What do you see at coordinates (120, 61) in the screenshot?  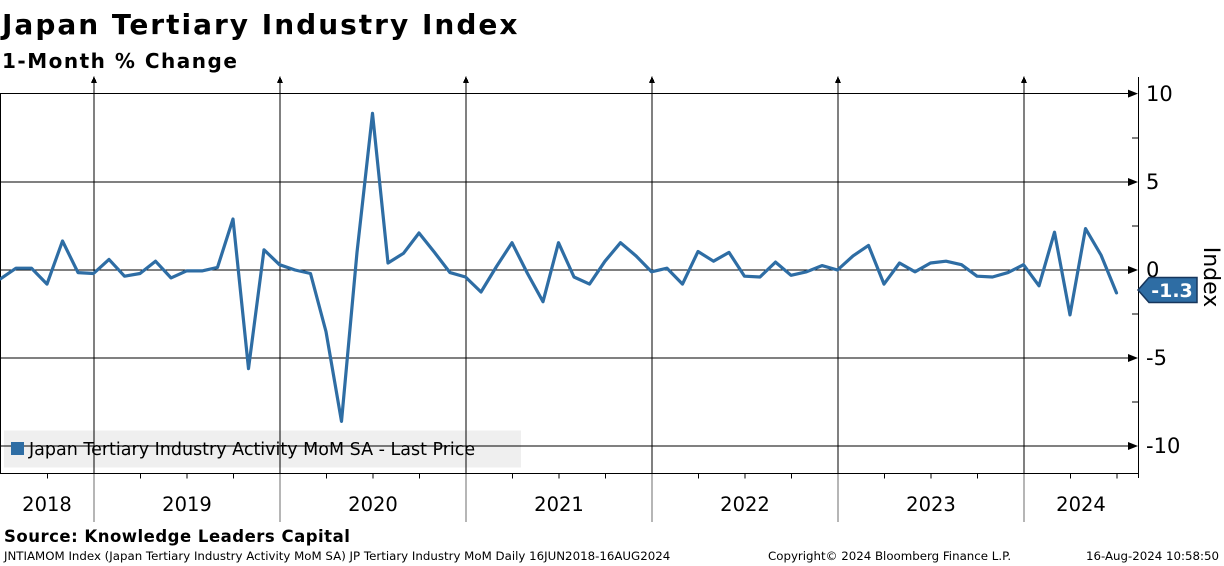 I see `chart-subtitle: 1-Month % Change` at bounding box center [120, 61].